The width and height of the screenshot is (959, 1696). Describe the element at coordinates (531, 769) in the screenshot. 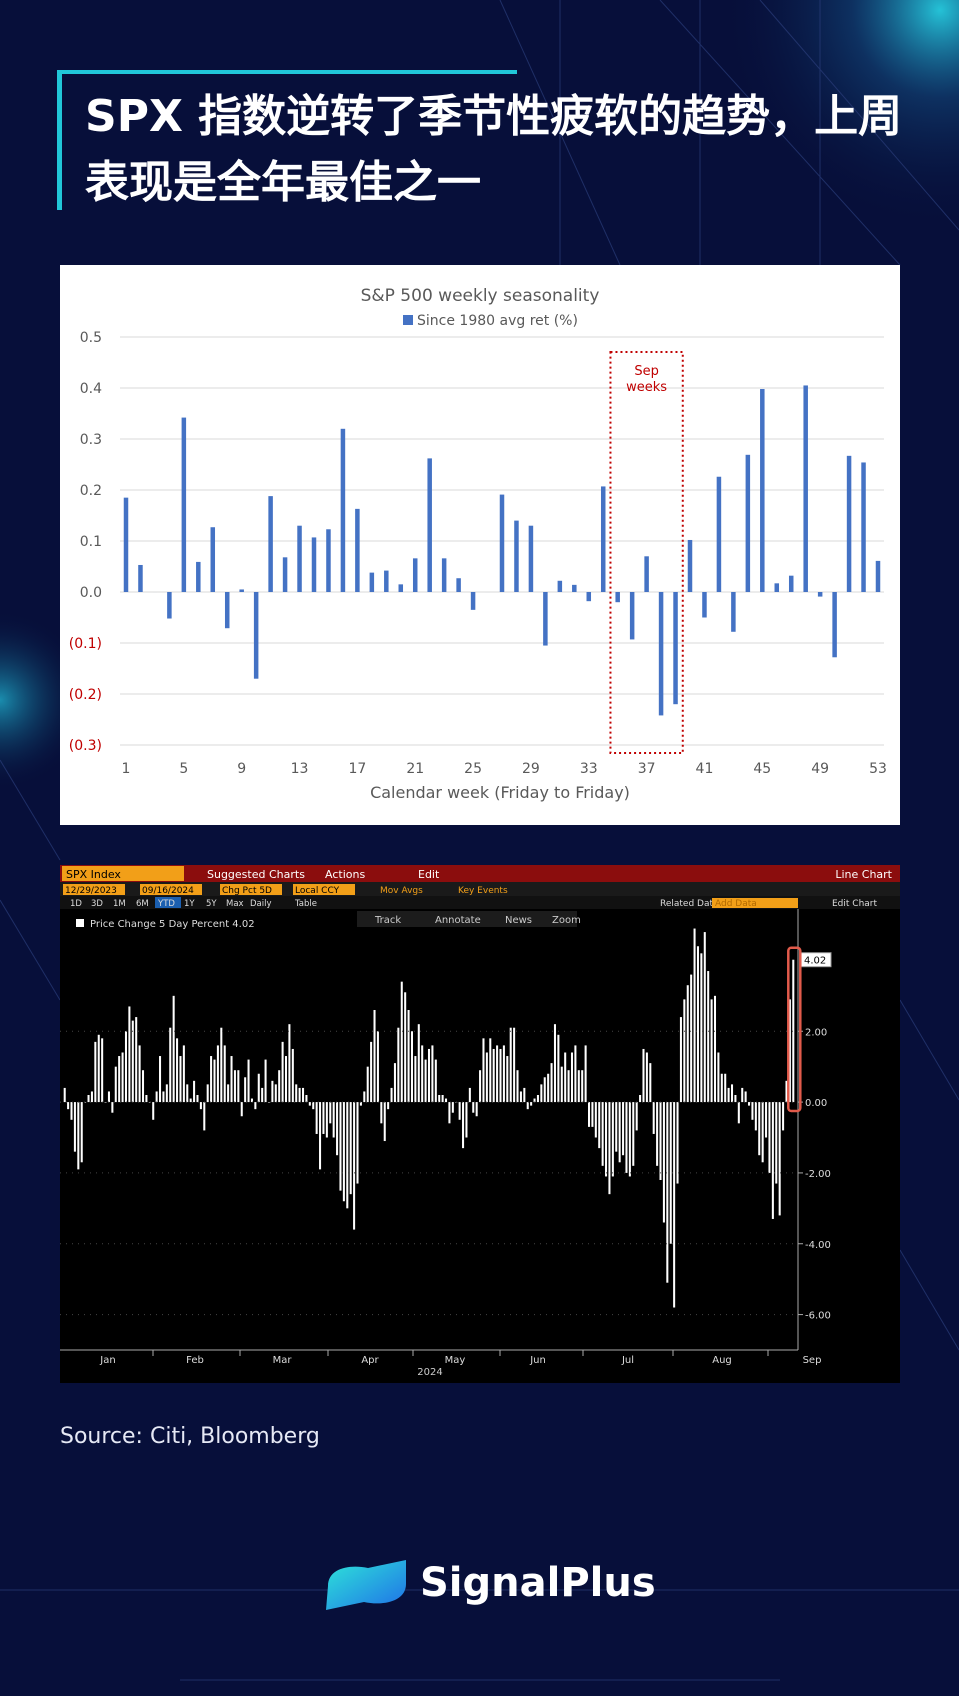

I see `x-tick-label: 29` at that location.